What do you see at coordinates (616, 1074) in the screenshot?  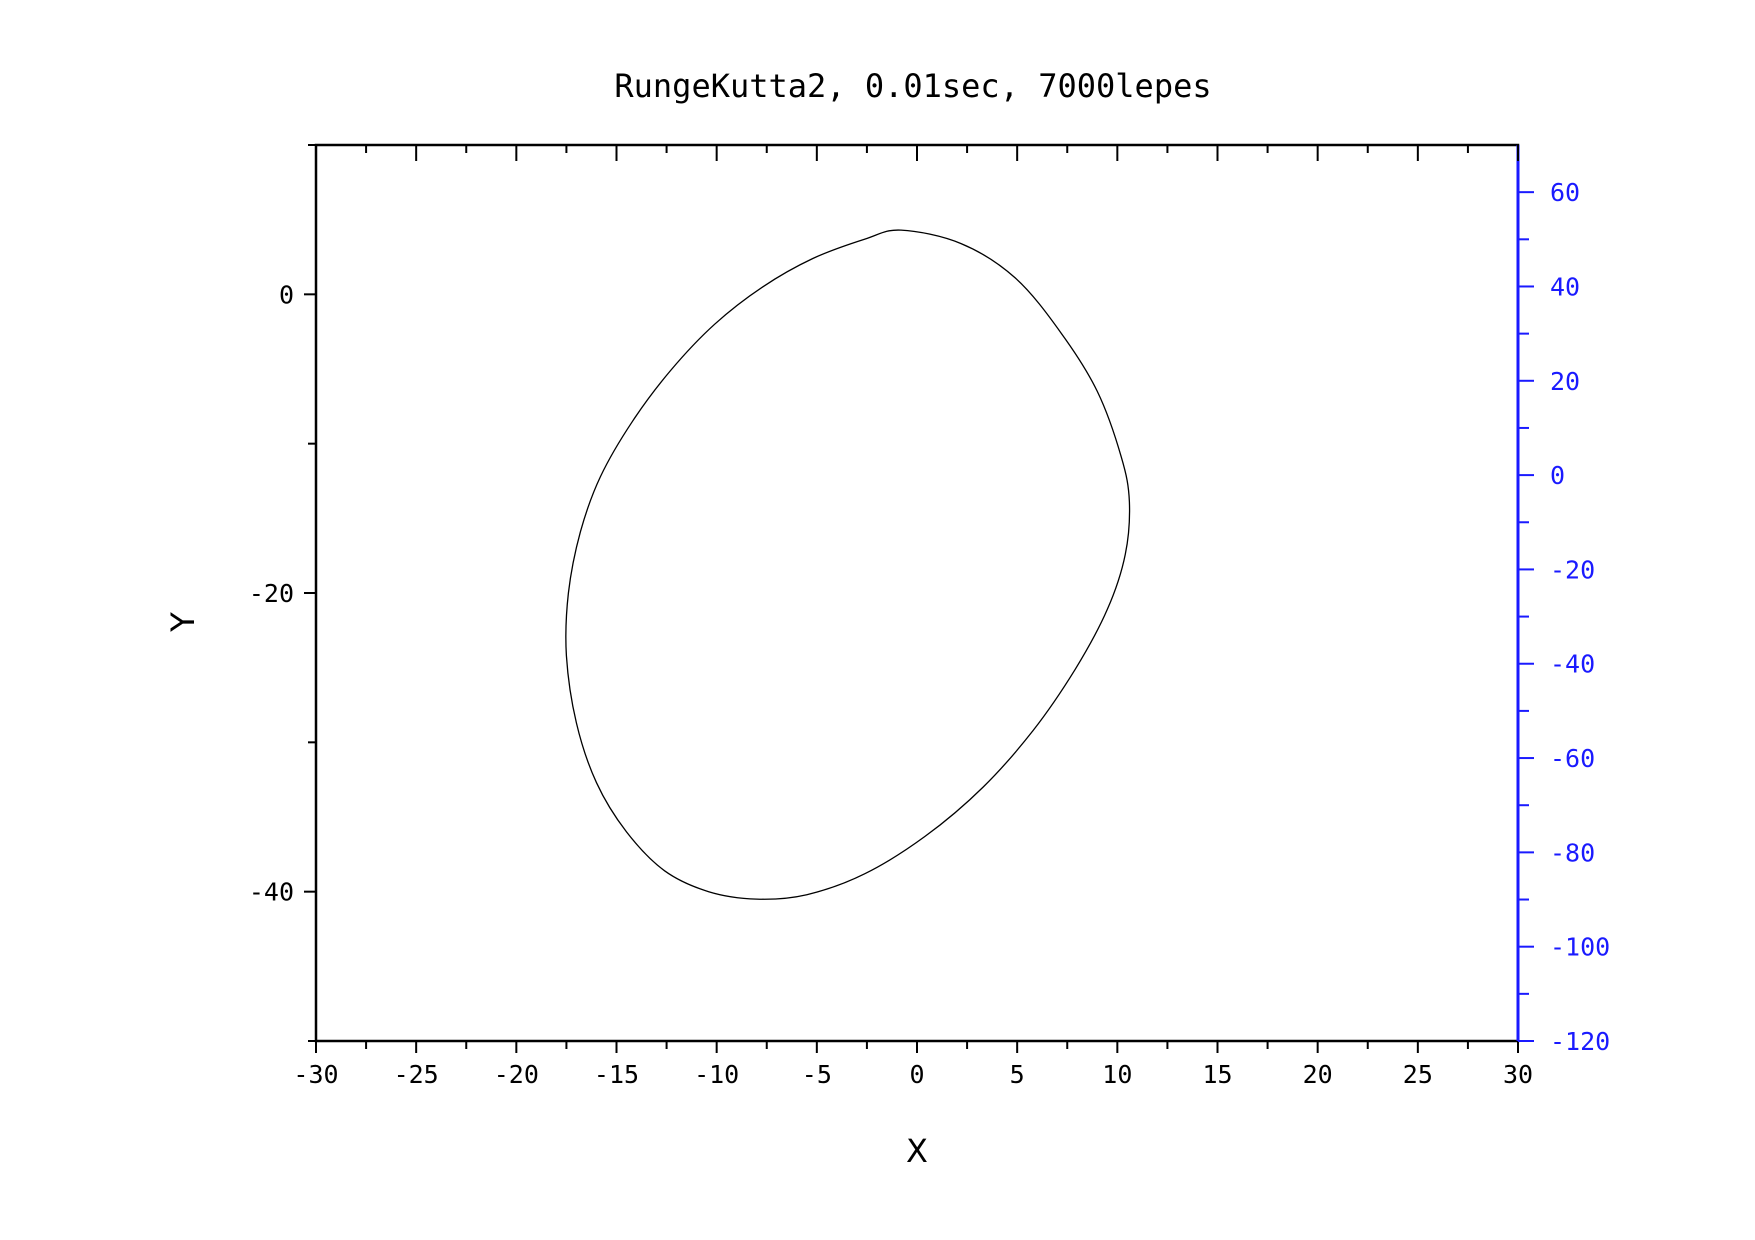 I see `x-tick-label: -15` at bounding box center [616, 1074].